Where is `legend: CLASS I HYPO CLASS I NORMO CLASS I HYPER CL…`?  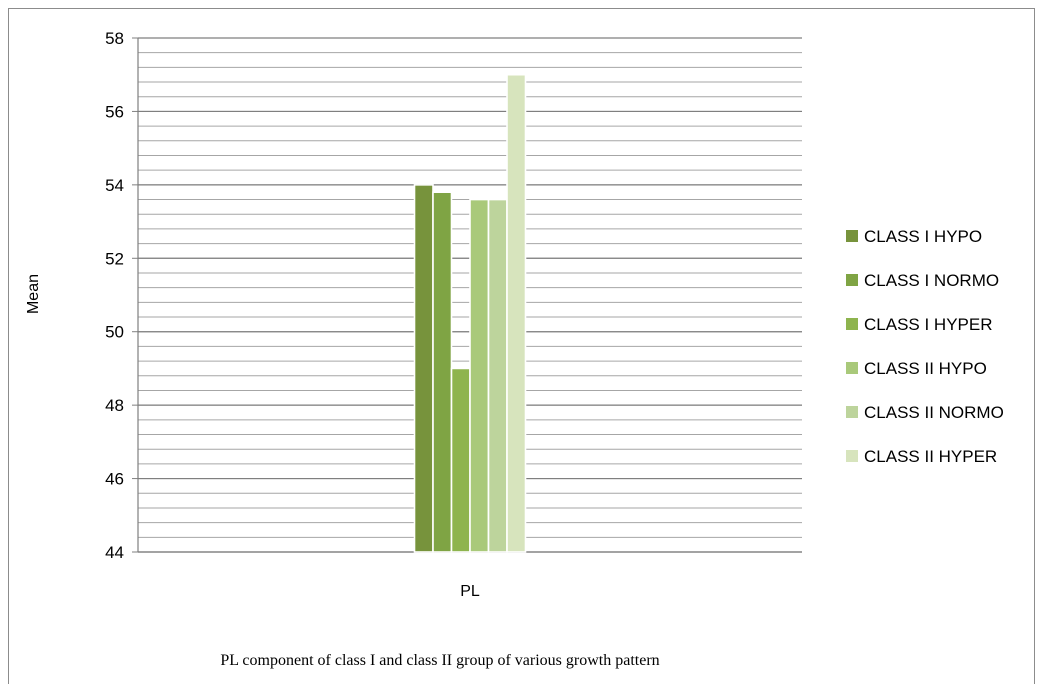
legend: CLASS I HYPO CLASS I NORMO CLASS I HYPER CL… is located at coordinates (925, 346).